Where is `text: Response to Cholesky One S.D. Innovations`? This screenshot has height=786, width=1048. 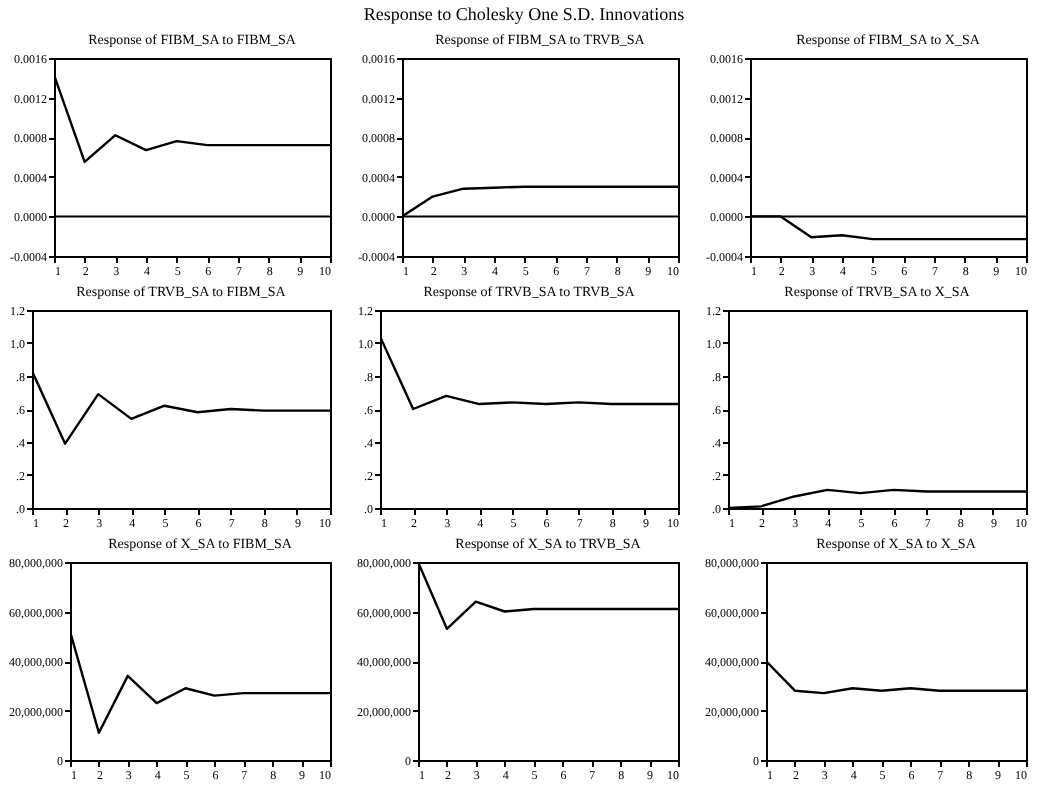 text: Response to Cholesky One S.D. Innovations is located at coordinates (524, 14).